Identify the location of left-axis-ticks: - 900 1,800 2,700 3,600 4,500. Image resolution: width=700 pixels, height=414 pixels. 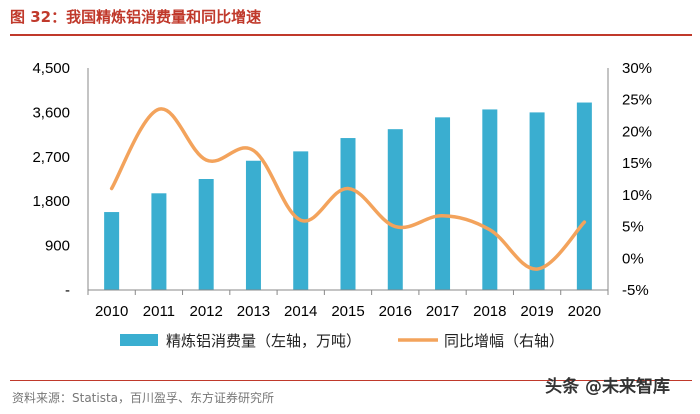
(51, 179).